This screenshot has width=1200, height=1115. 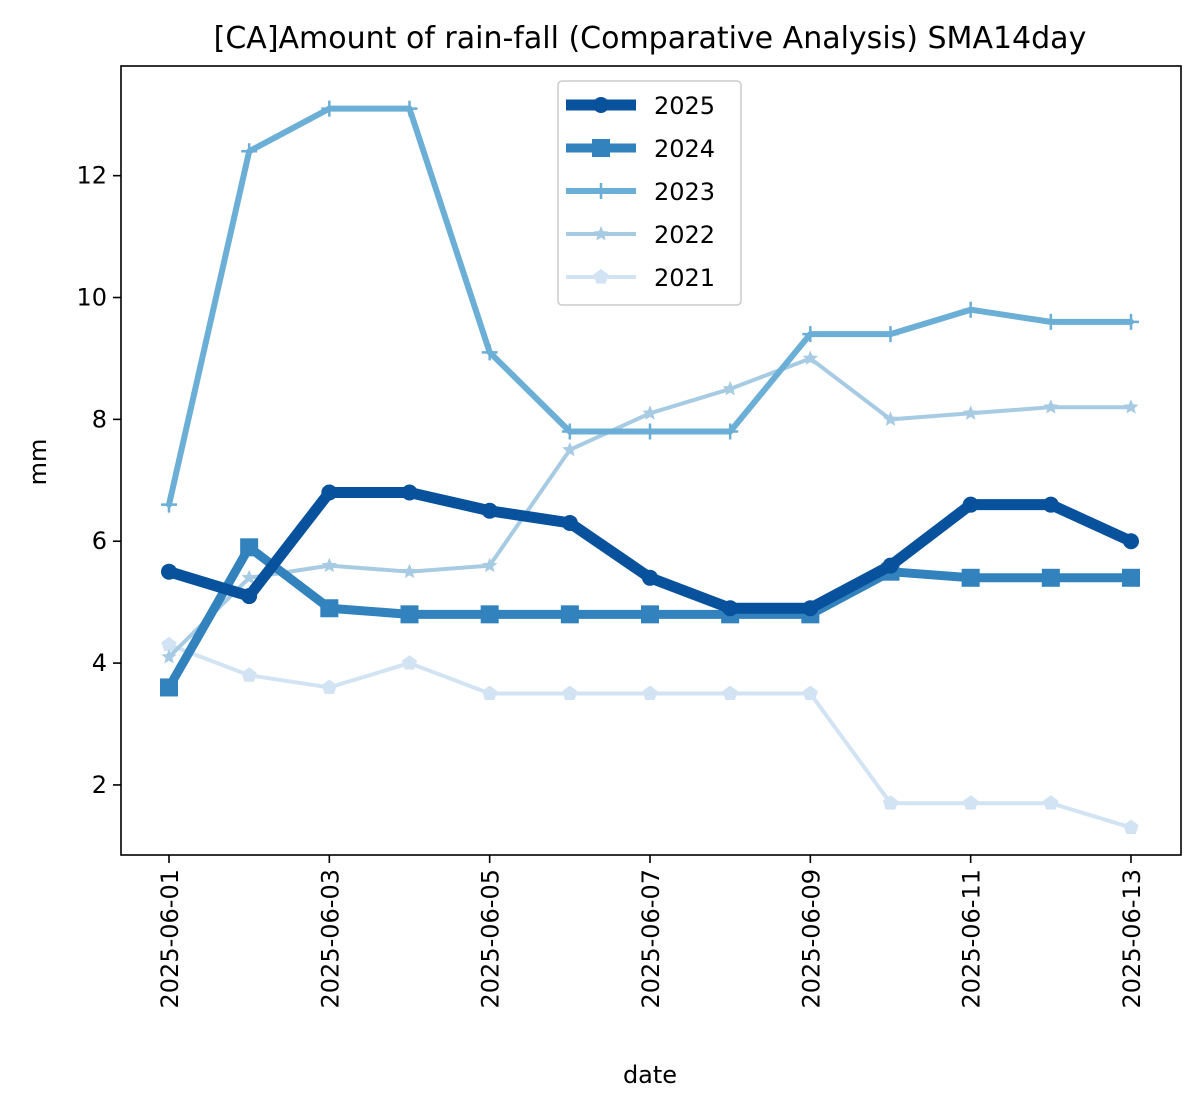 I want to click on x-axis-label: date, so click(x=650, y=1075).